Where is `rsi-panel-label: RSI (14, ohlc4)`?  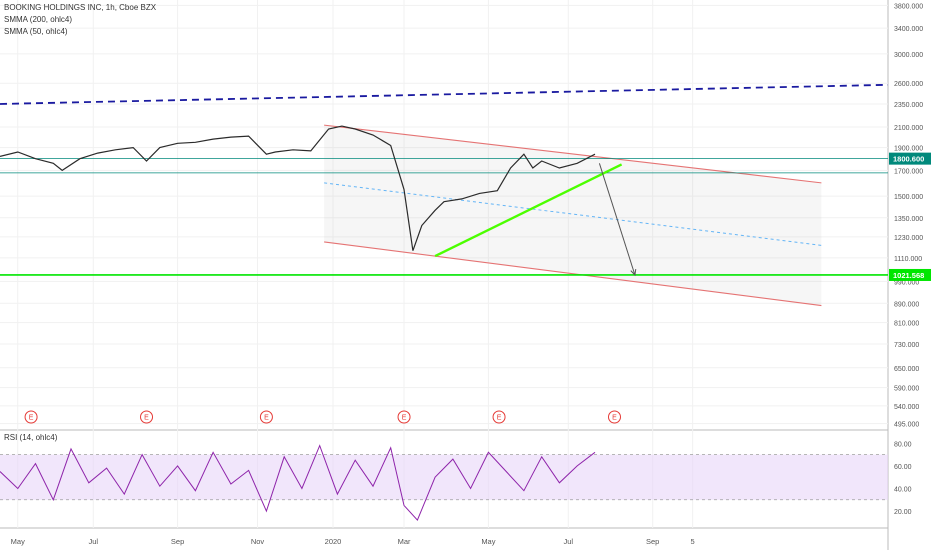
rsi-panel-label: RSI (14, ohlc4) is located at coordinates (31, 437).